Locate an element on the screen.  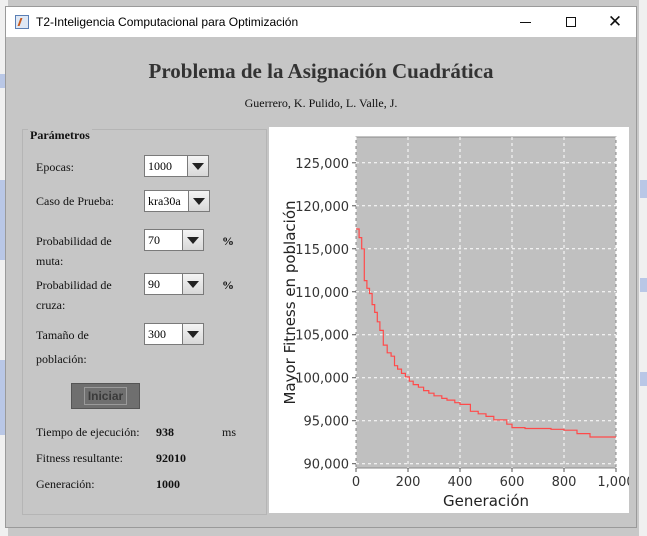
cruza-combo: 90 is located at coordinates (174, 284).